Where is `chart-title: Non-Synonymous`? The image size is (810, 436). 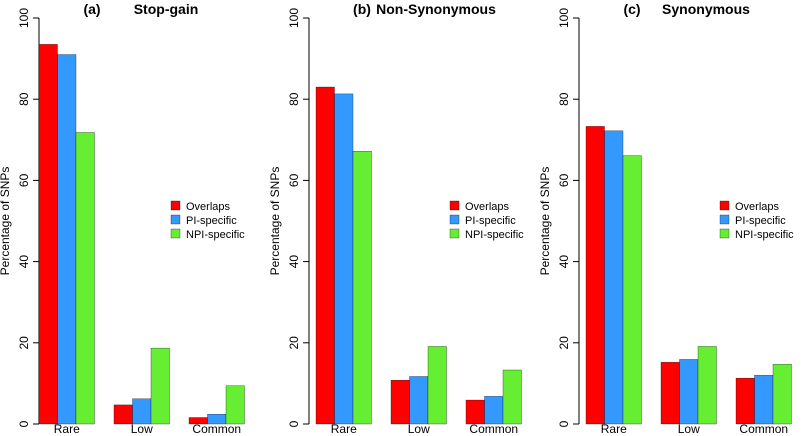 chart-title: Non-Synonymous is located at coordinates (436, 9).